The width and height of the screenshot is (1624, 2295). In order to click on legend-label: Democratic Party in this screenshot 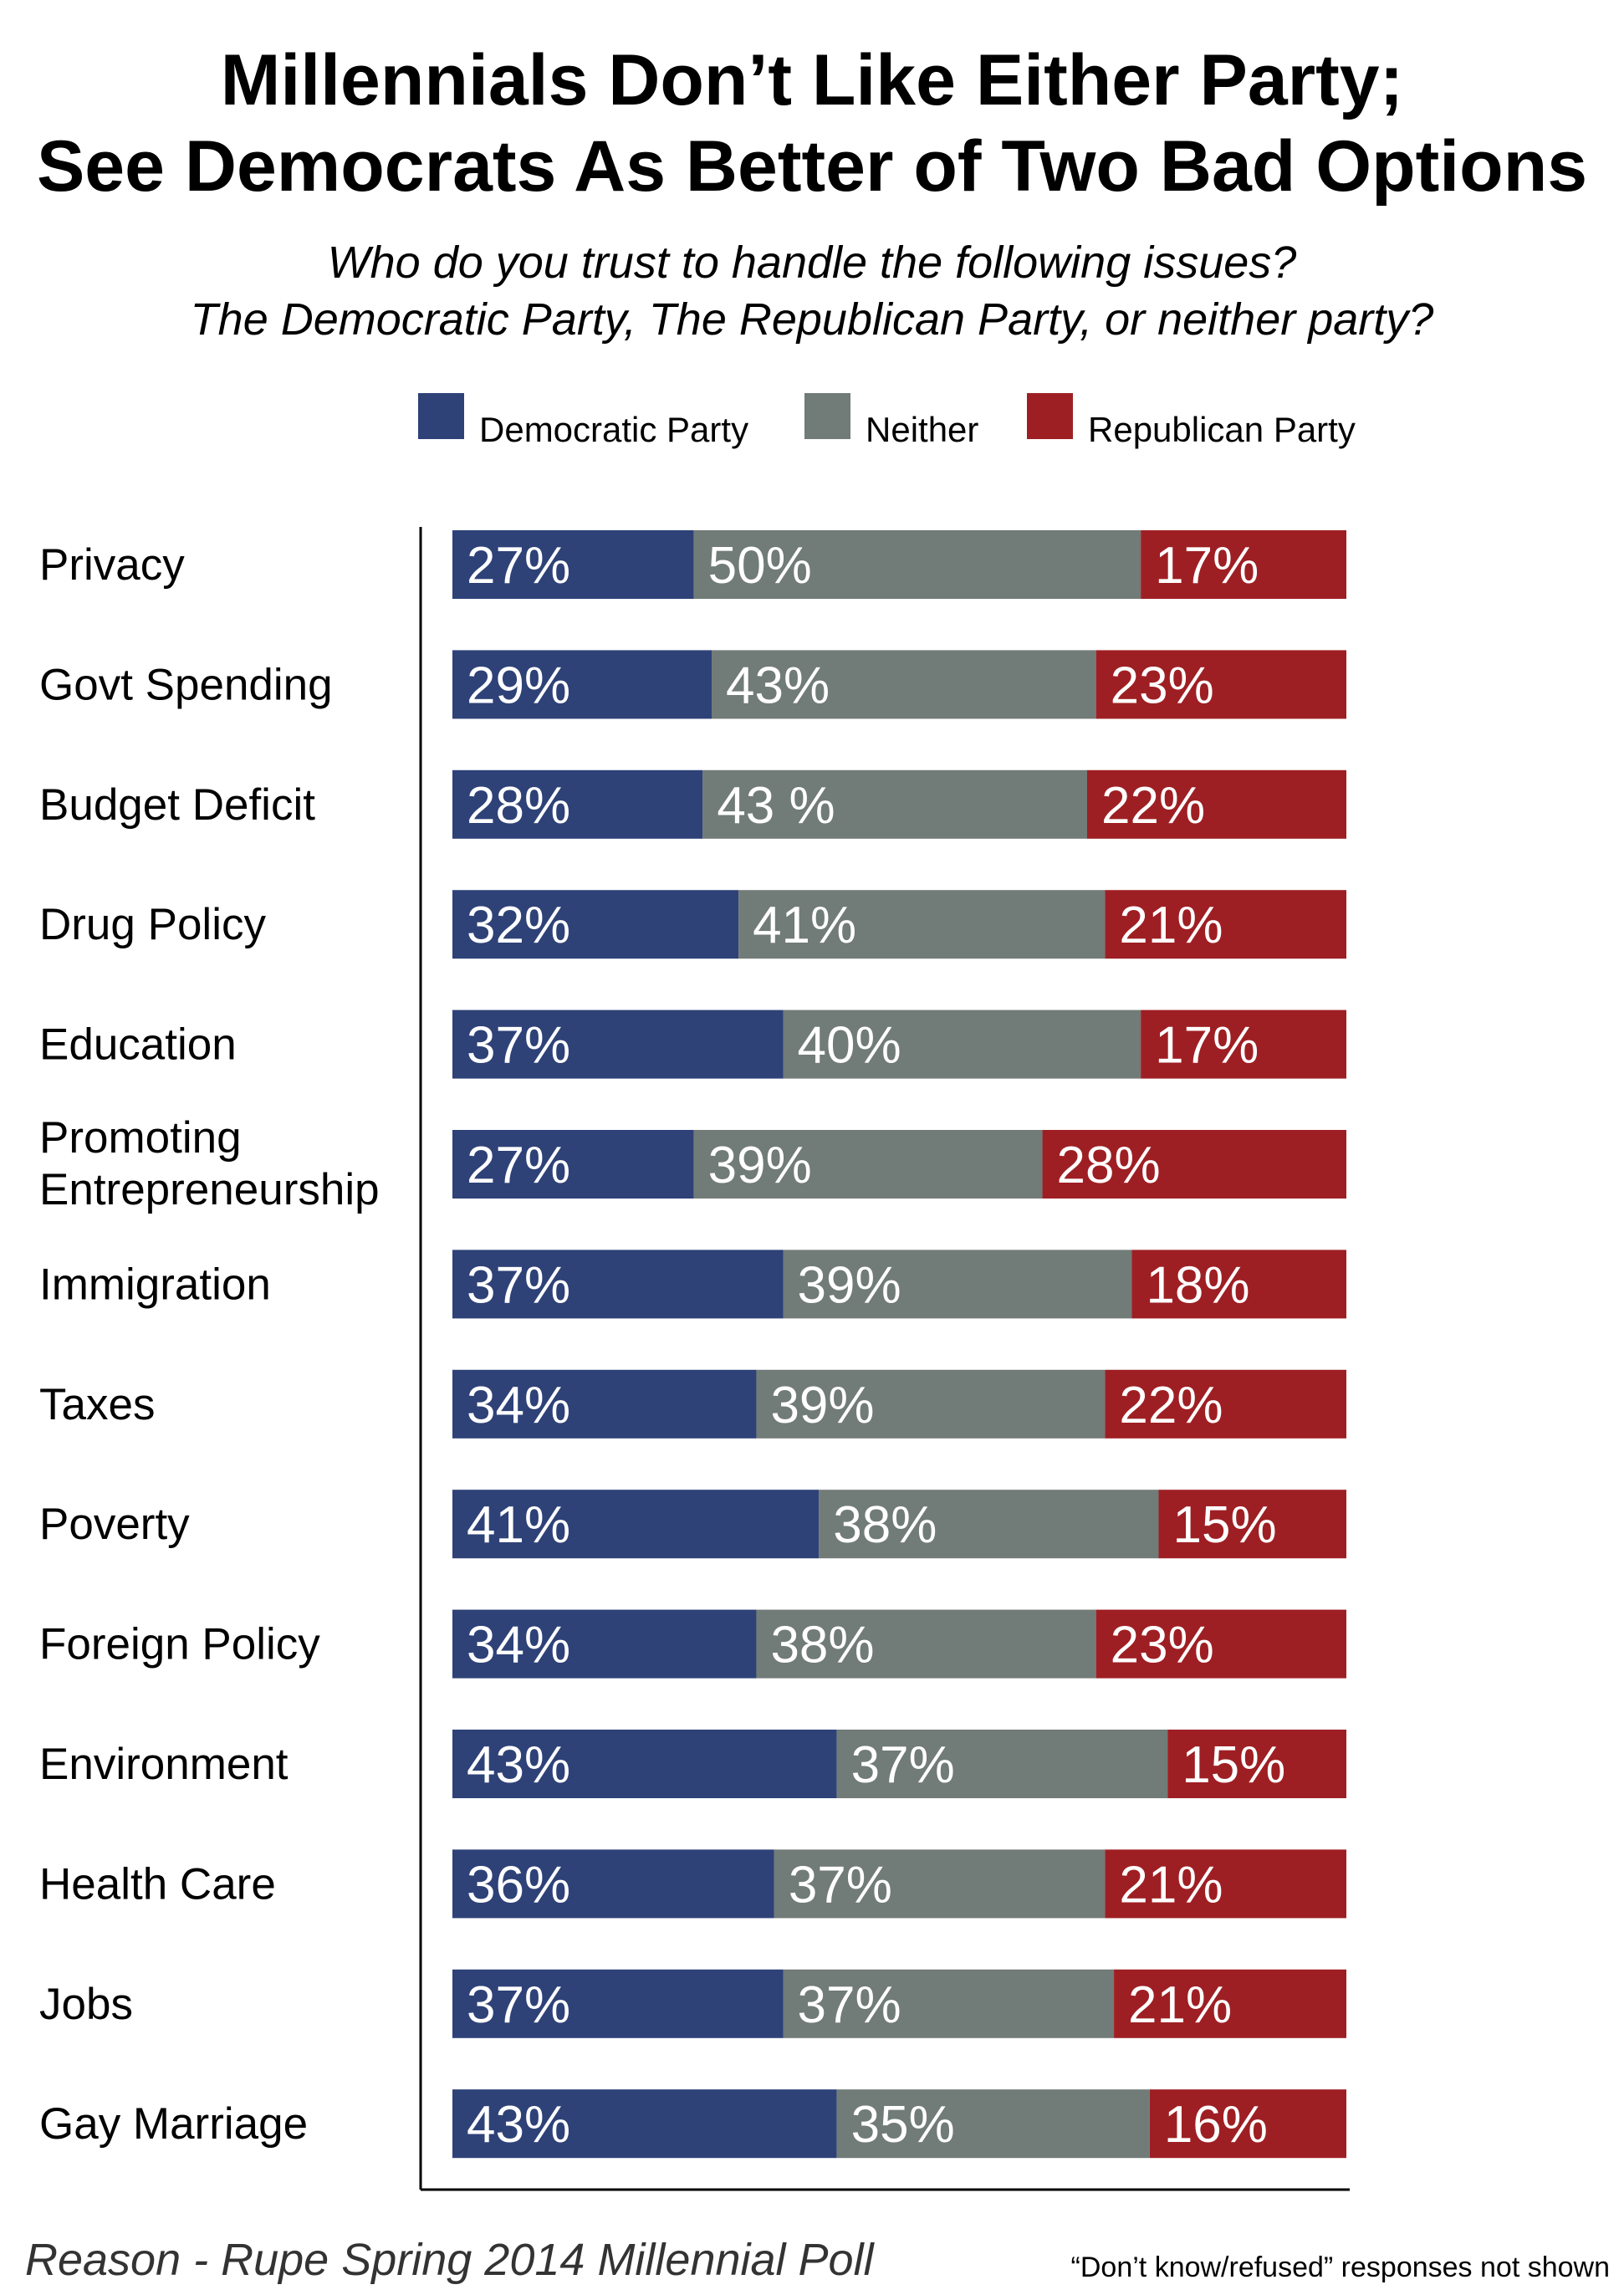, I will do `click(613, 429)`.